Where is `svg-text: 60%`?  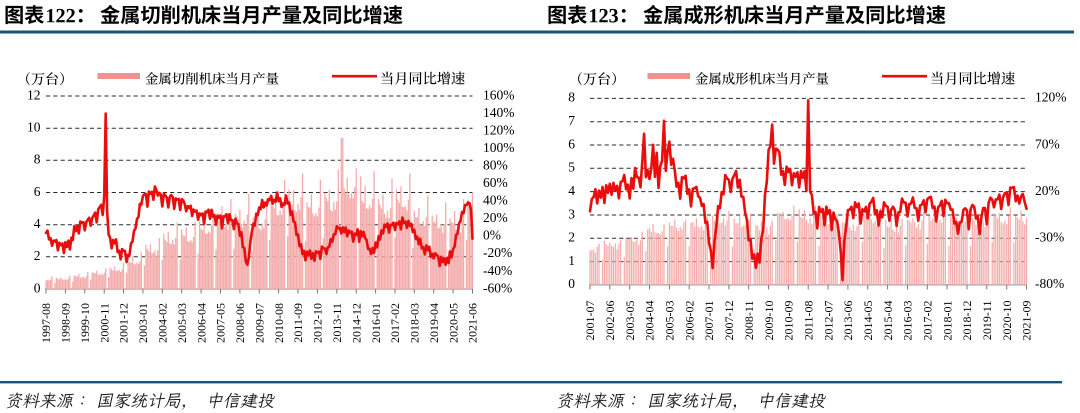
svg-text: 60% is located at coordinates (495, 182).